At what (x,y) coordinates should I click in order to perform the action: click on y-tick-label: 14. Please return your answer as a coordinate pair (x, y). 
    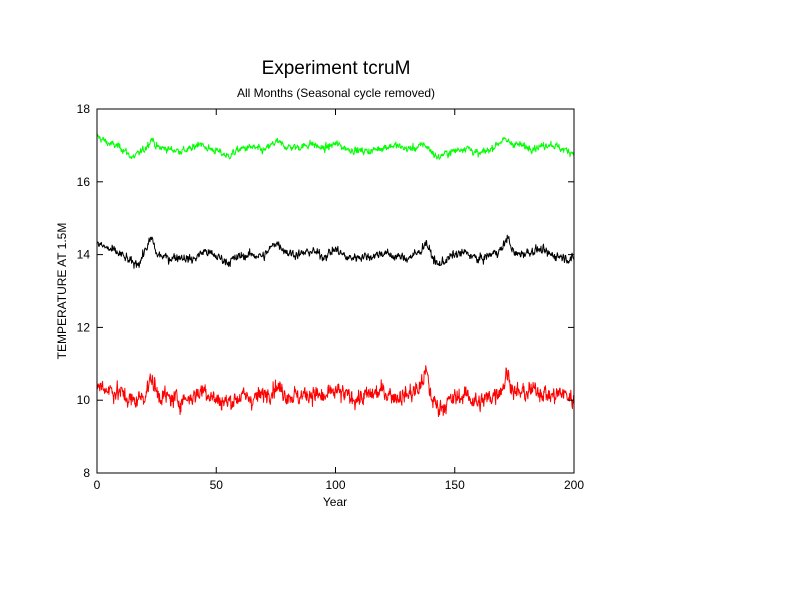
    Looking at the image, I should click on (84, 255).